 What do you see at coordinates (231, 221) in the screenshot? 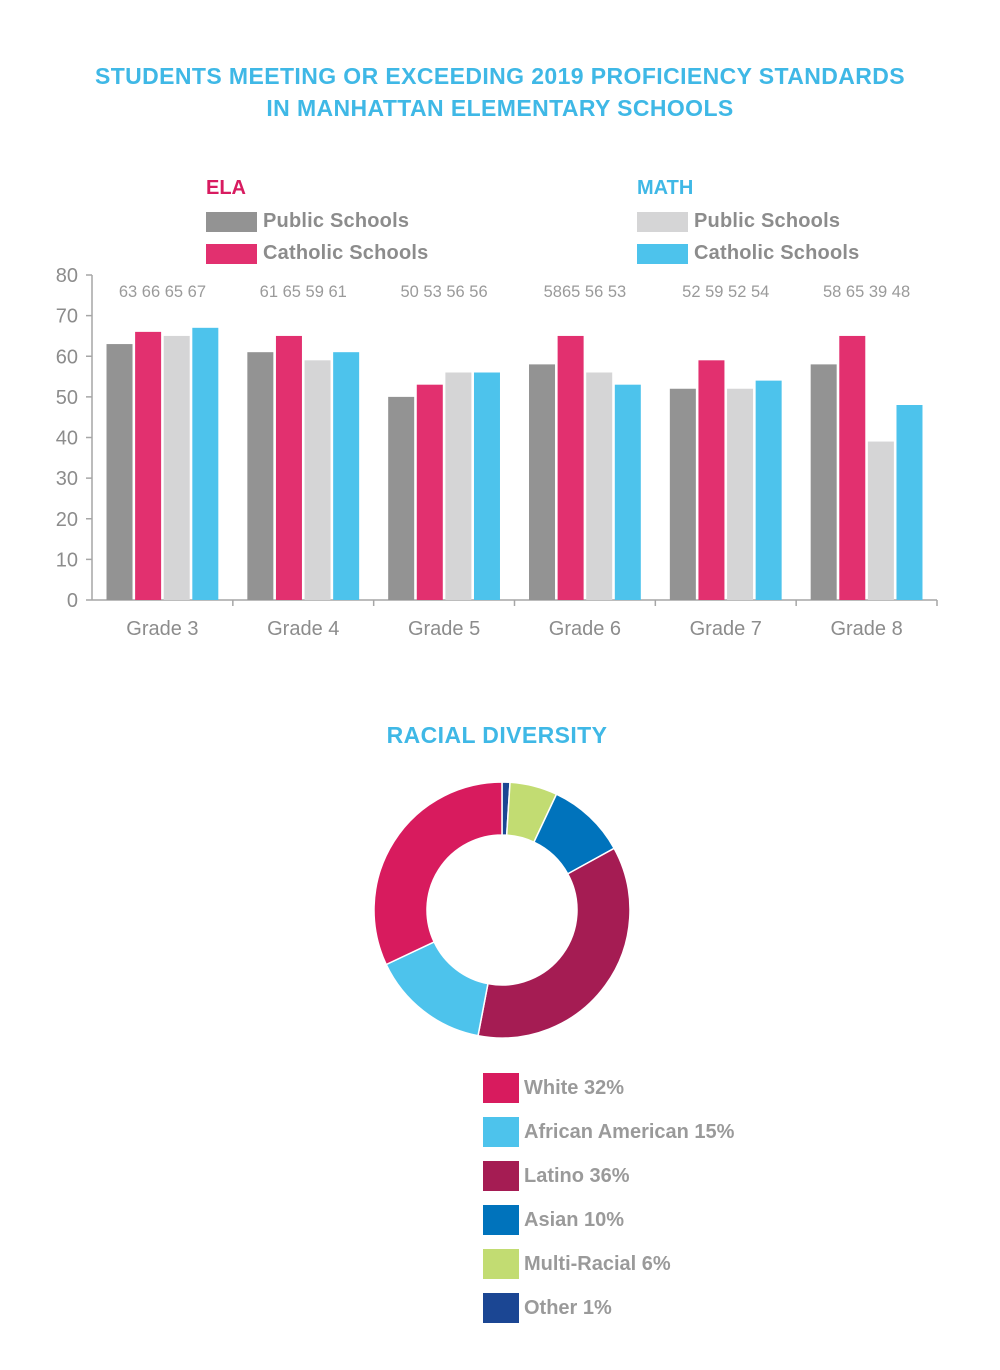
I see `legend-swatch-ela-public` at bounding box center [231, 221].